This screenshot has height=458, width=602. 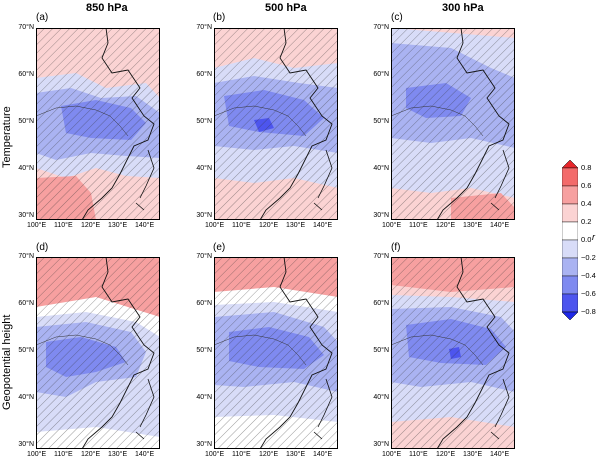 I want to click on colorbar-tick-label: 0.6, so click(x=586, y=185).